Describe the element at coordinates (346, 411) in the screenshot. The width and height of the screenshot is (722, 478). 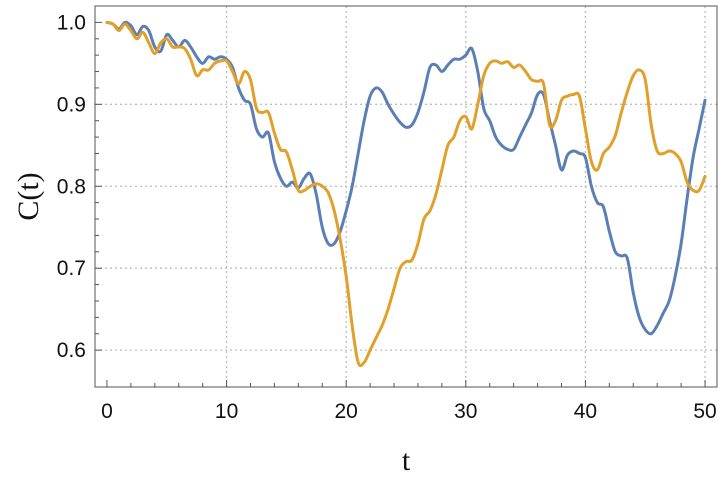
I see `x-tick-label: 20` at that location.